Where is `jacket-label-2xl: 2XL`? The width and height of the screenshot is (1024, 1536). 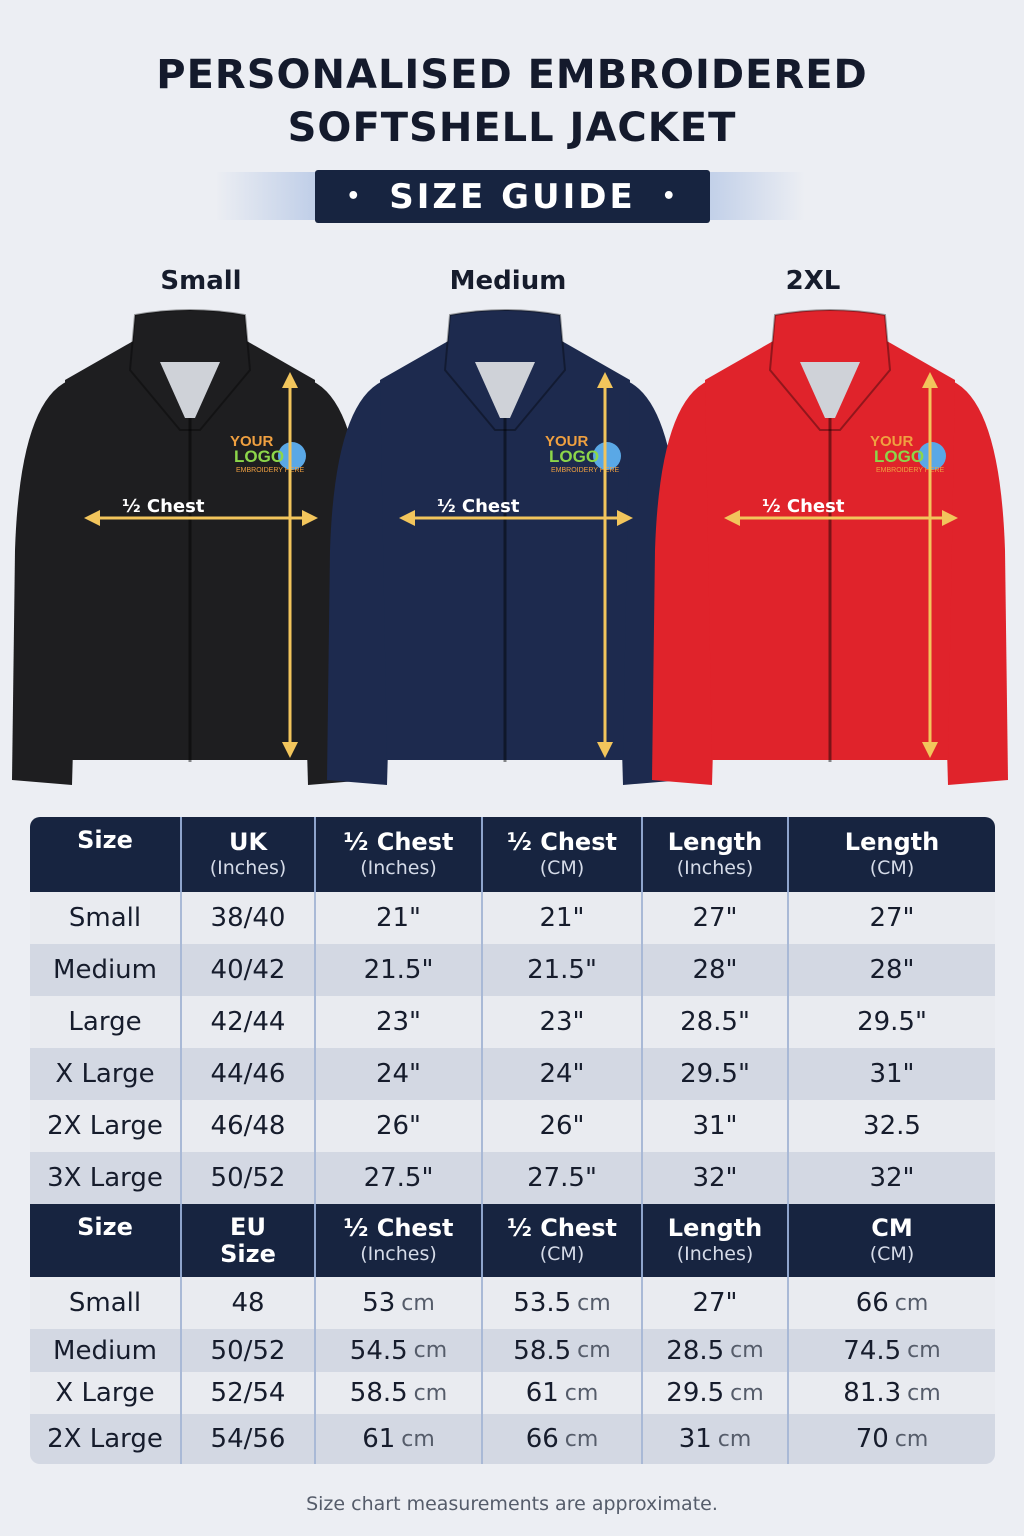
jacket-label-2xl: 2XL is located at coordinates (813, 281).